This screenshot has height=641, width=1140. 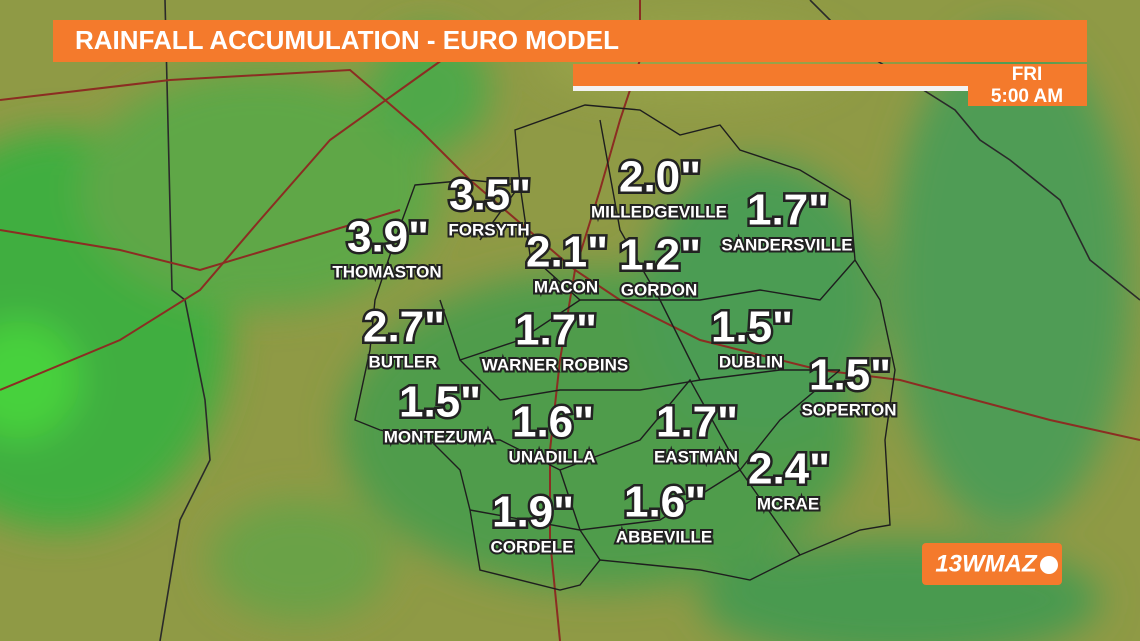 What do you see at coordinates (403, 361) in the screenshot?
I see `city-name: BUTLER` at bounding box center [403, 361].